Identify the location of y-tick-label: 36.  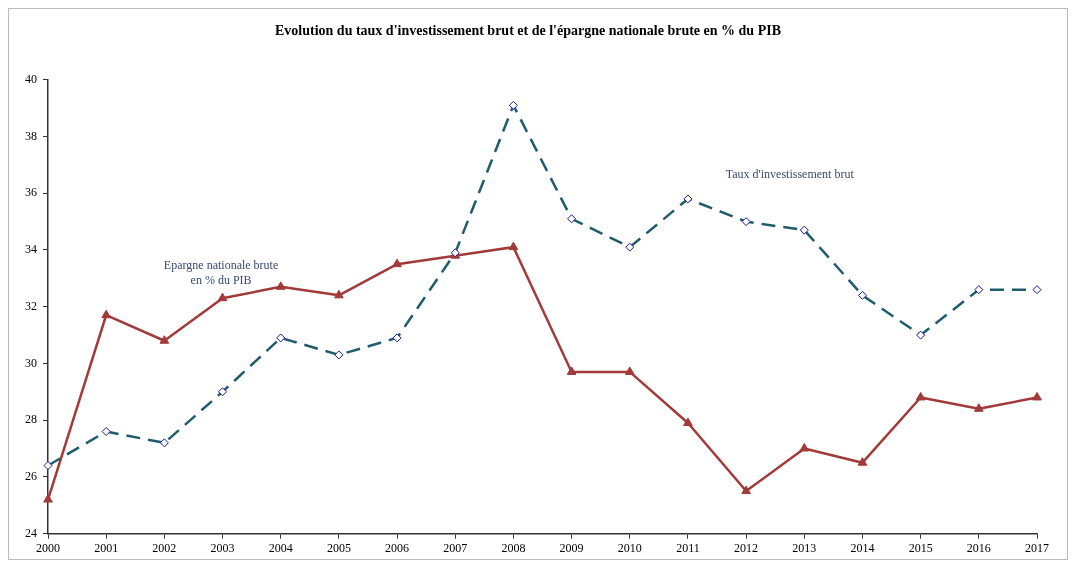
(31, 192).